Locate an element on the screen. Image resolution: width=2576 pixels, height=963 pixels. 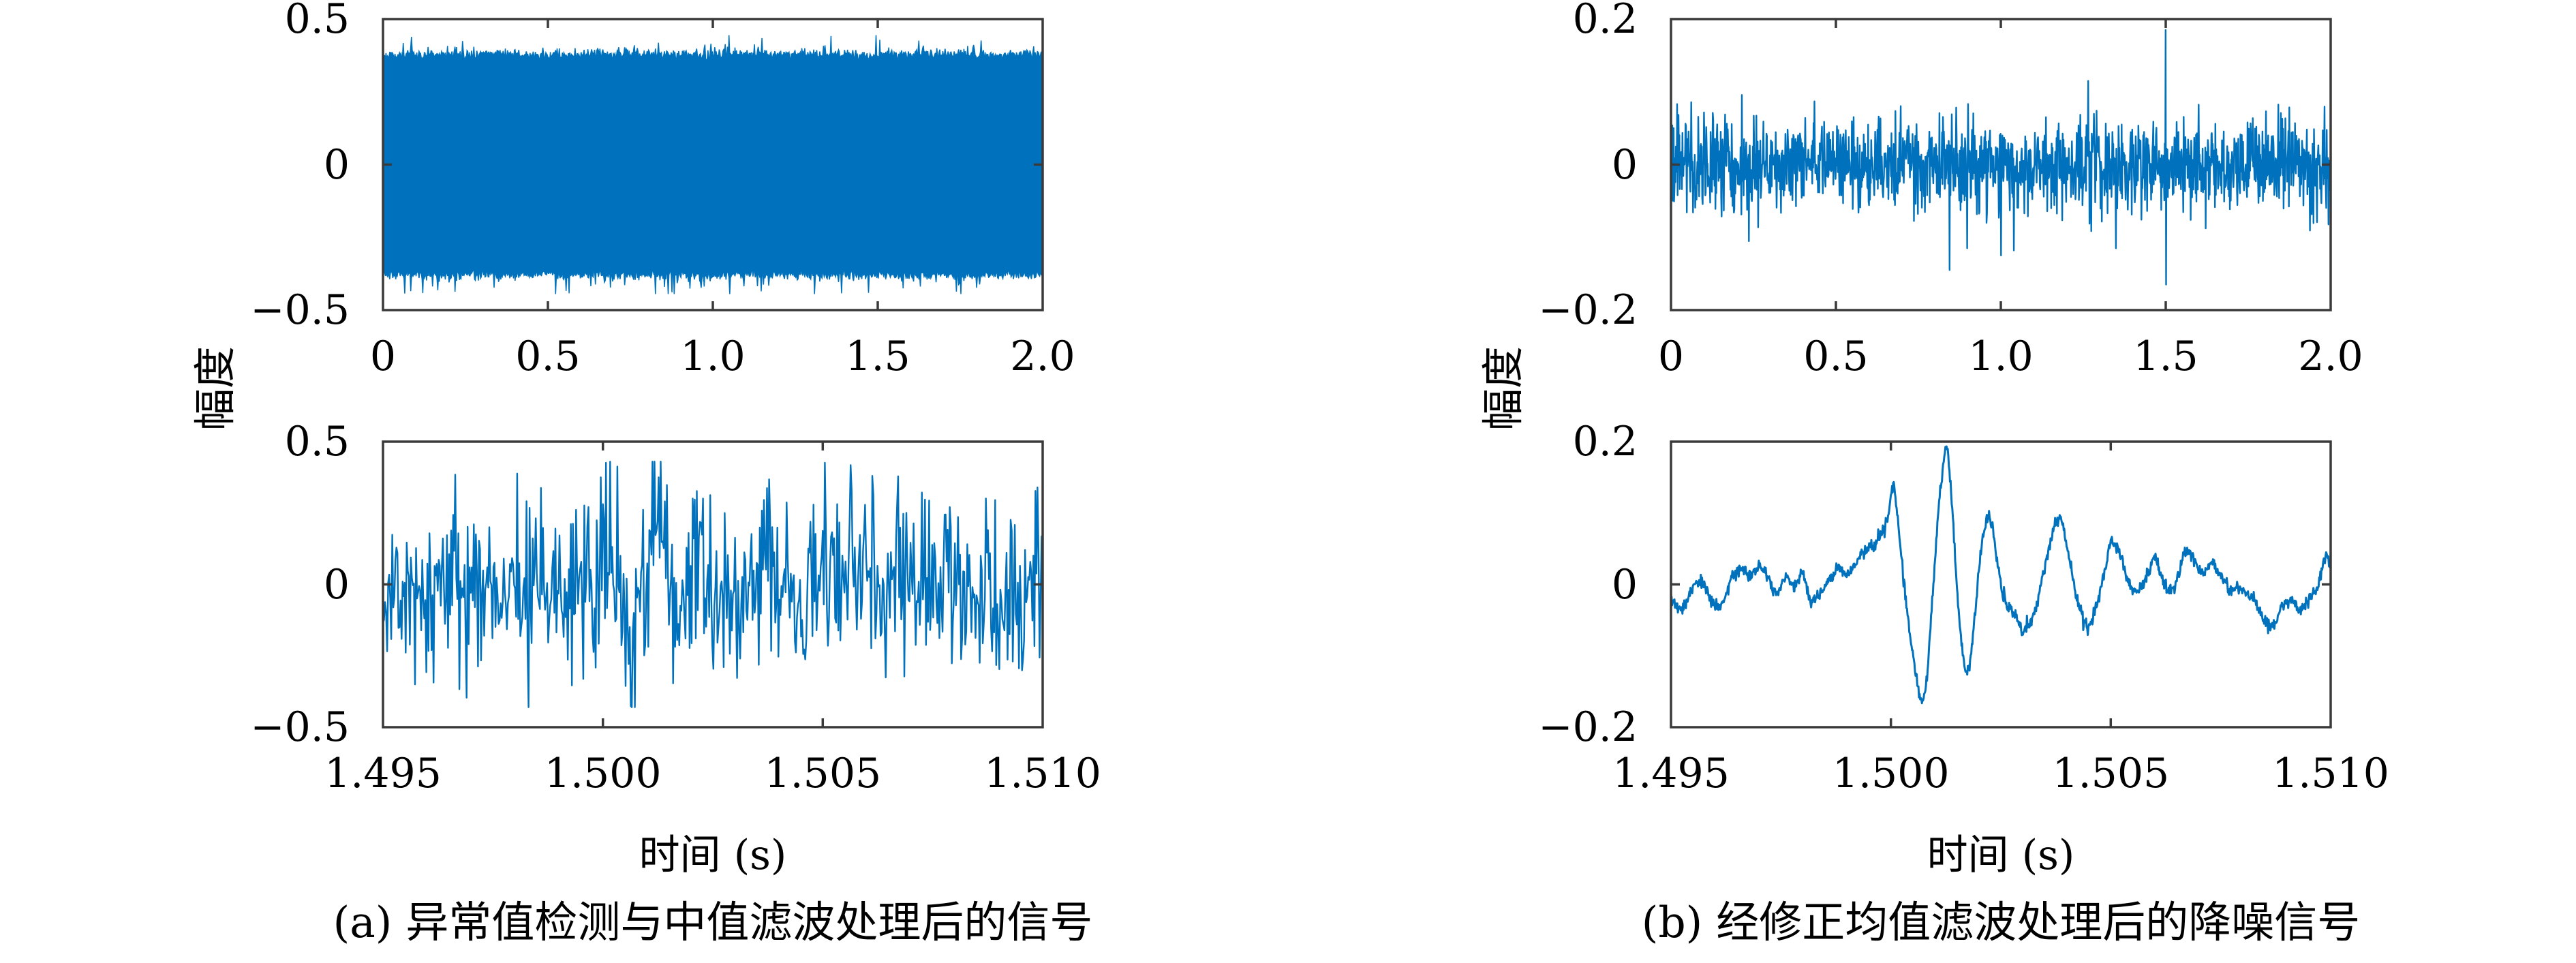
panel-a-raw-y-tick-label: 0.5 is located at coordinates (317, 21).